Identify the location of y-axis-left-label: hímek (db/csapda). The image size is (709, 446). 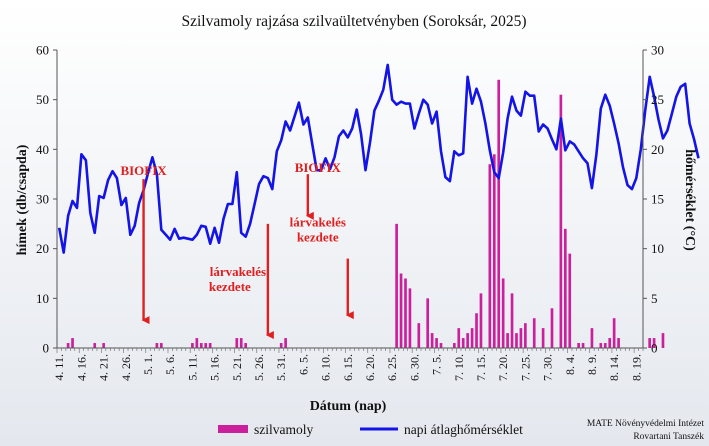
(22, 199).